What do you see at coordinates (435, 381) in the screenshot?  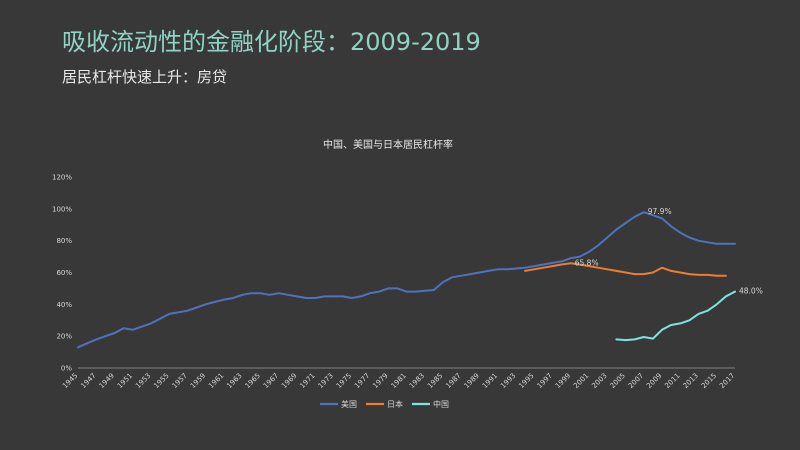 I see `x-tick-label: 1985` at bounding box center [435, 381].